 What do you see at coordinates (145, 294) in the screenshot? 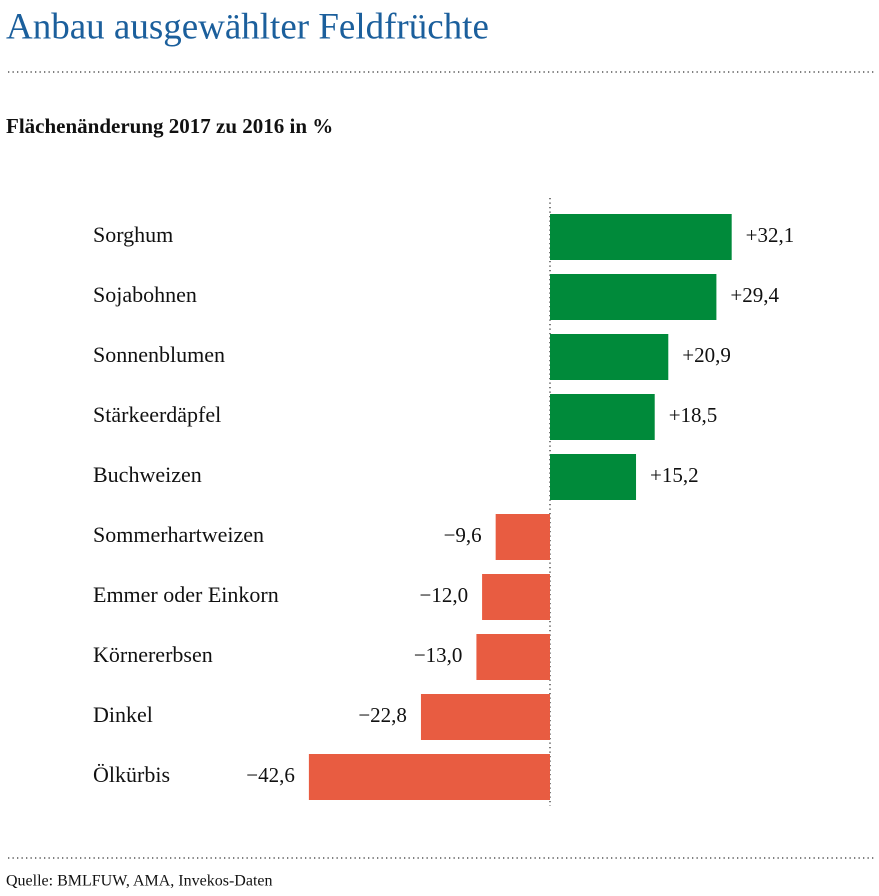
I see `category-label: Sojabohnen` at bounding box center [145, 294].